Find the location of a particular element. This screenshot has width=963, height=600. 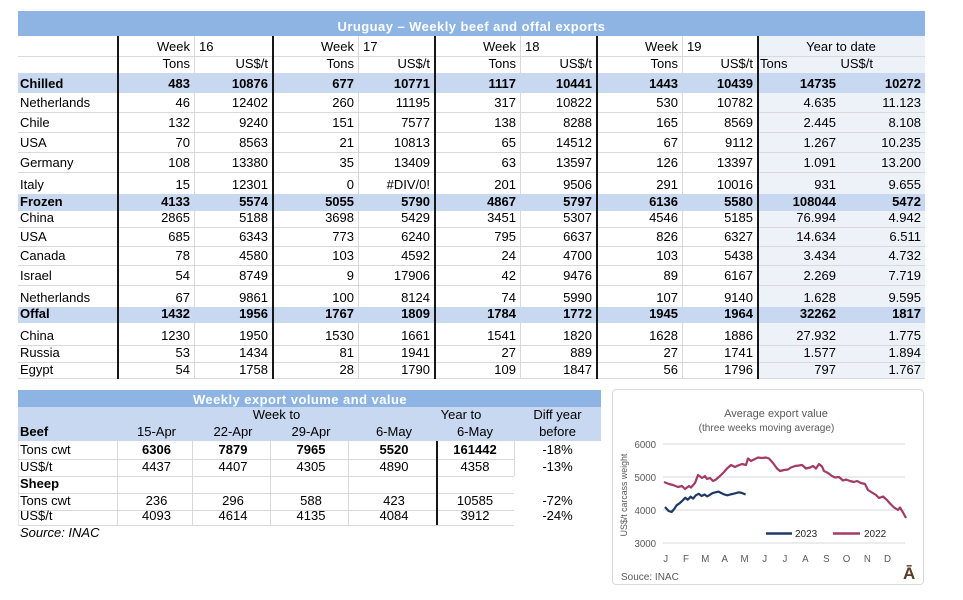

svg-text: US$/t carcass weight is located at coordinates (624, 494).